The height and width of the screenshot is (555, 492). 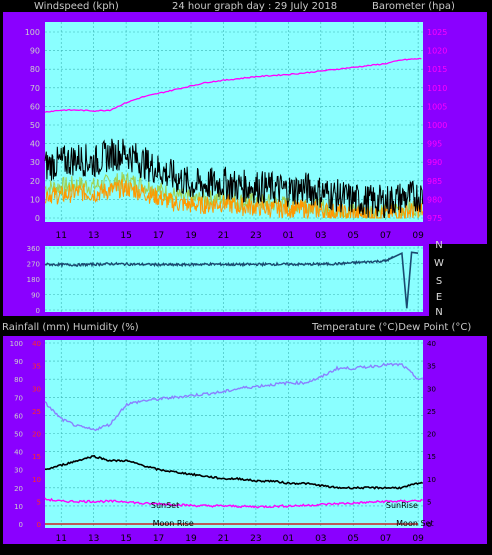 I want to click on direction-letter-0: N, so click(x=438, y=245).